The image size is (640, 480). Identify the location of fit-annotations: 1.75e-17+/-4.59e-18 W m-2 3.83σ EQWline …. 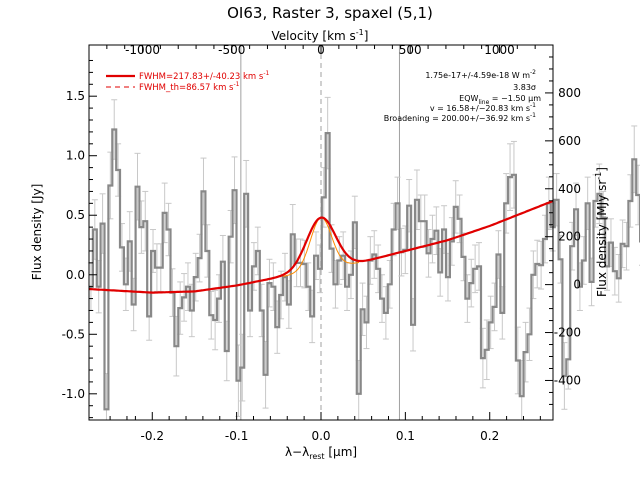
(463, 96).